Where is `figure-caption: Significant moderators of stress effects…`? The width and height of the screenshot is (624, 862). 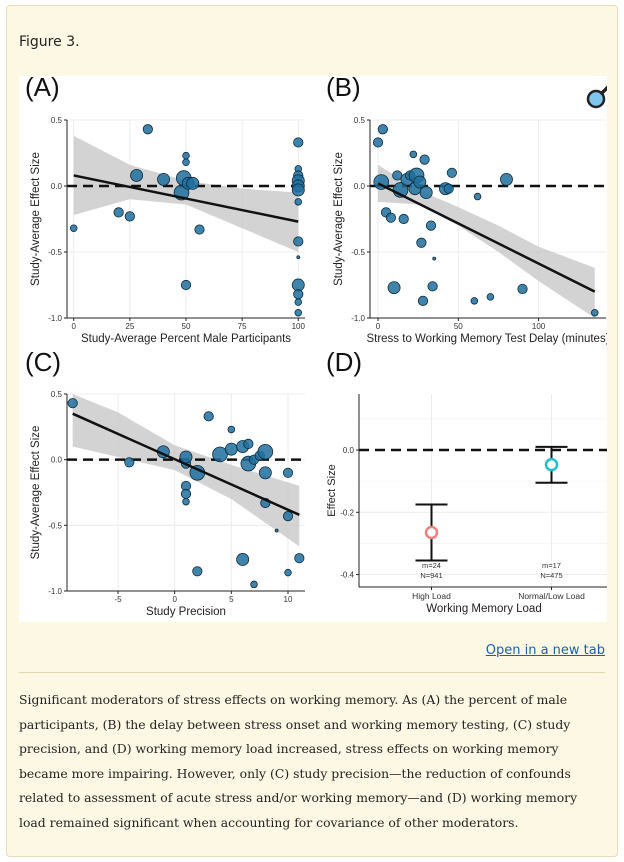 figure-caption: Significant moderators of stress effects… is located at coordinates (298, 761).